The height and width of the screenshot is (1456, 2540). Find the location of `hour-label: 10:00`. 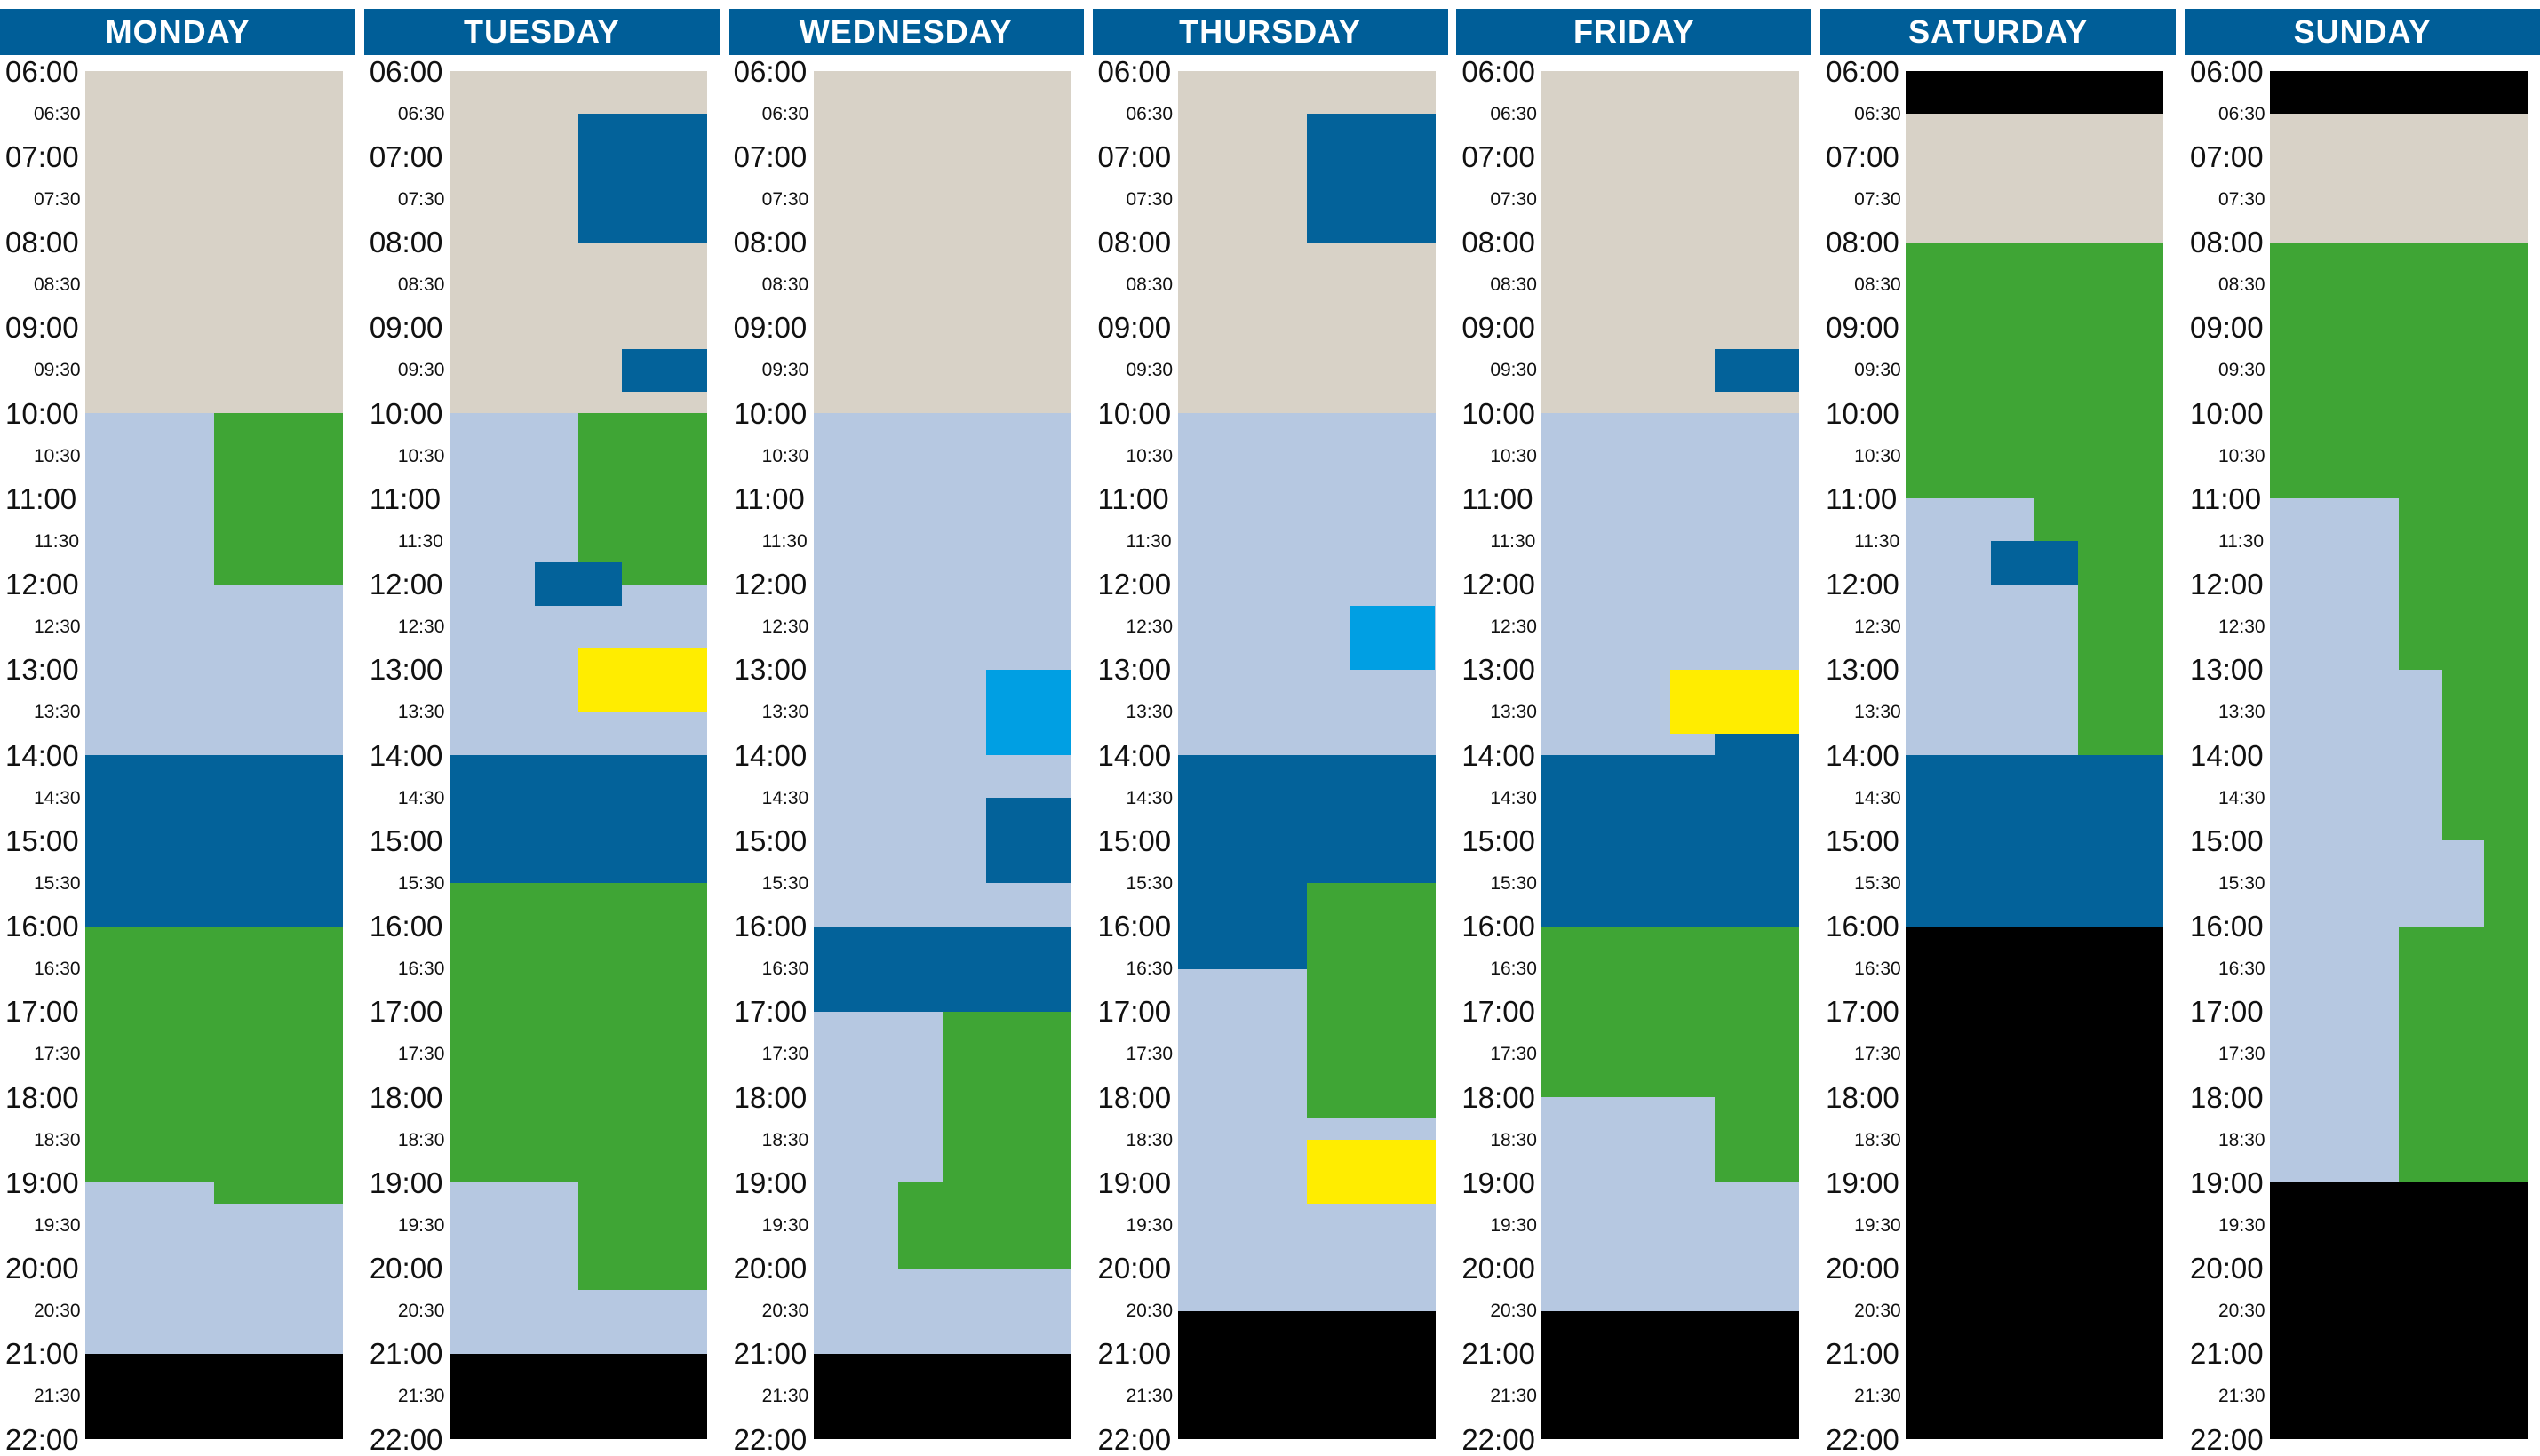

hour-label: 10:00 is located at coordinates (2227, 413).